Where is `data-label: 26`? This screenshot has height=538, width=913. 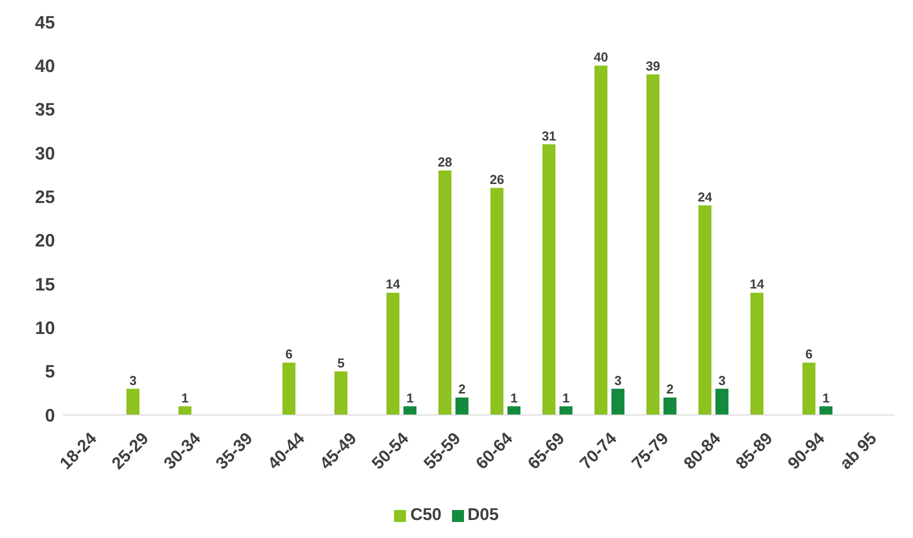
data-label: 26 is located at coordinates (497, 179).